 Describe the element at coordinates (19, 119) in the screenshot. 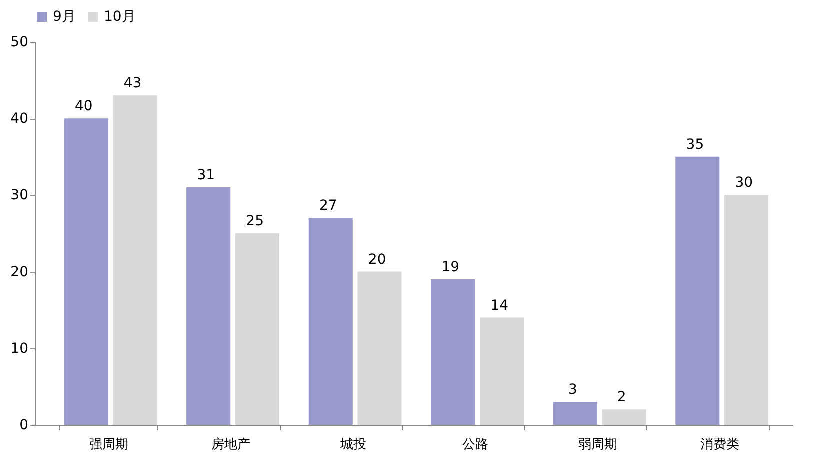

I see `y-tick-label: 40` at that location.